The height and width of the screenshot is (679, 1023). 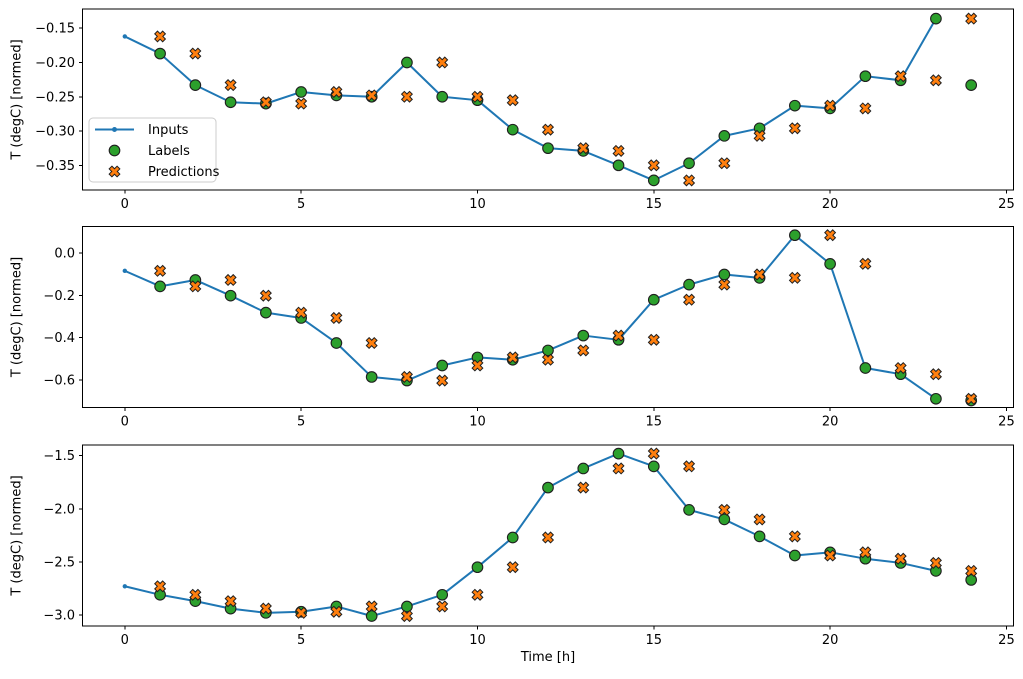 What do you see at coordinates (59, 296) in the screenshot?
I see `y-tick-label: −0.2` at bounding box center [59, 296].